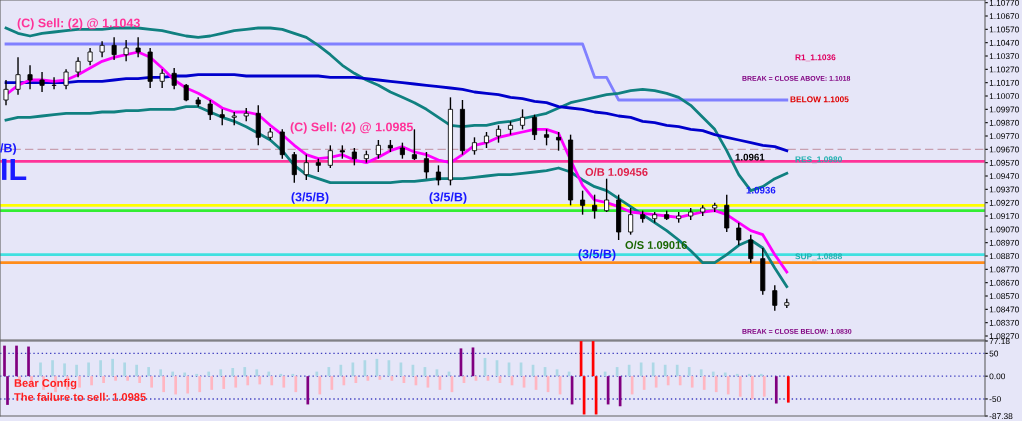 The image size is (1022, 421). What do you see at coordinates (818, 160) in the screenshot?
I see `annotation: RES_1.0980` at bounding box center [818, 160].